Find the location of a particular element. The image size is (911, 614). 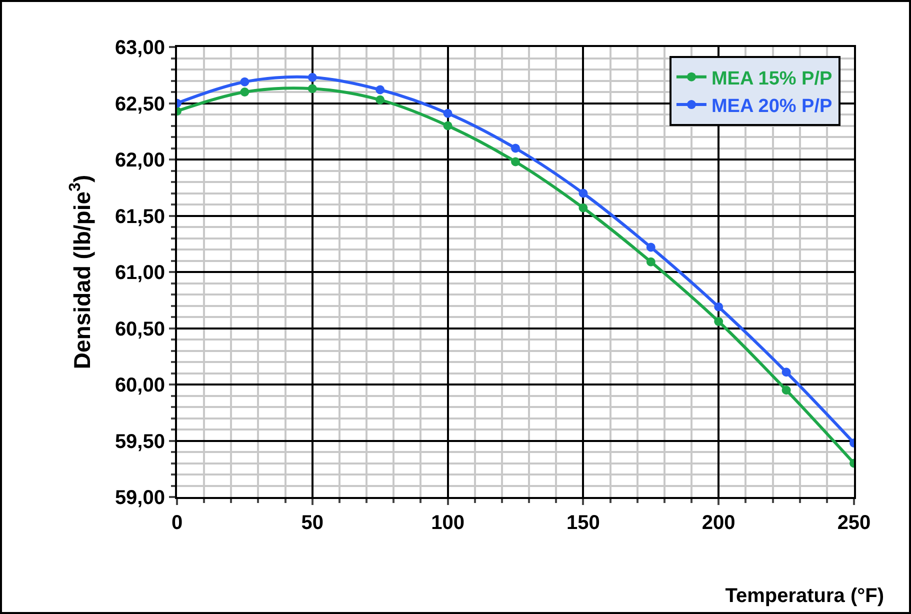

y-tick-label: 61,00 is located at coordinates (139, 273).